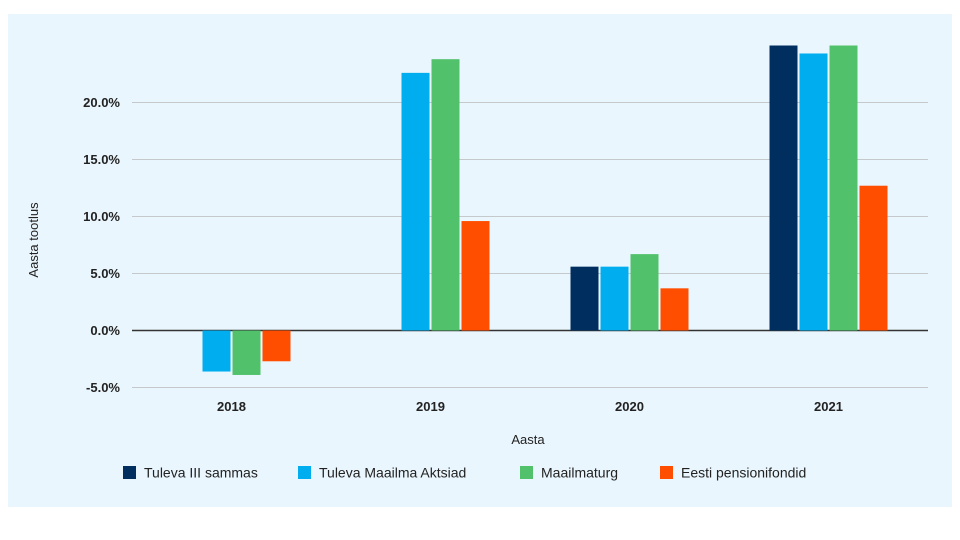 The width and height of the screenshot is (960, 540). I want to click on legend-item: Eesti pensionifondid, so click(733, 473).